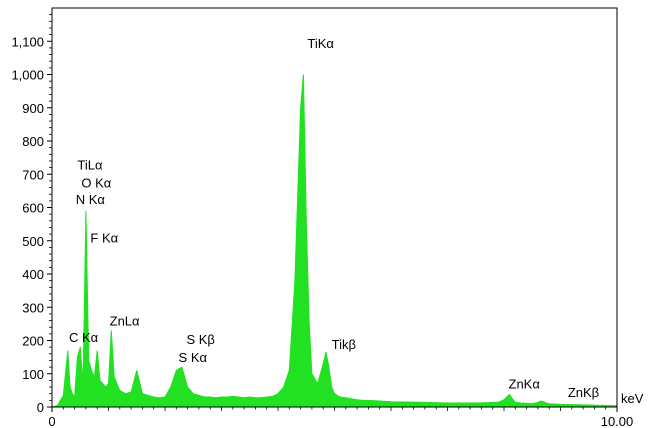  What do you see at coordinates (91, 199) in the screenshot?
I see `peak-label: N Kα` at bounding box center [91, 199].